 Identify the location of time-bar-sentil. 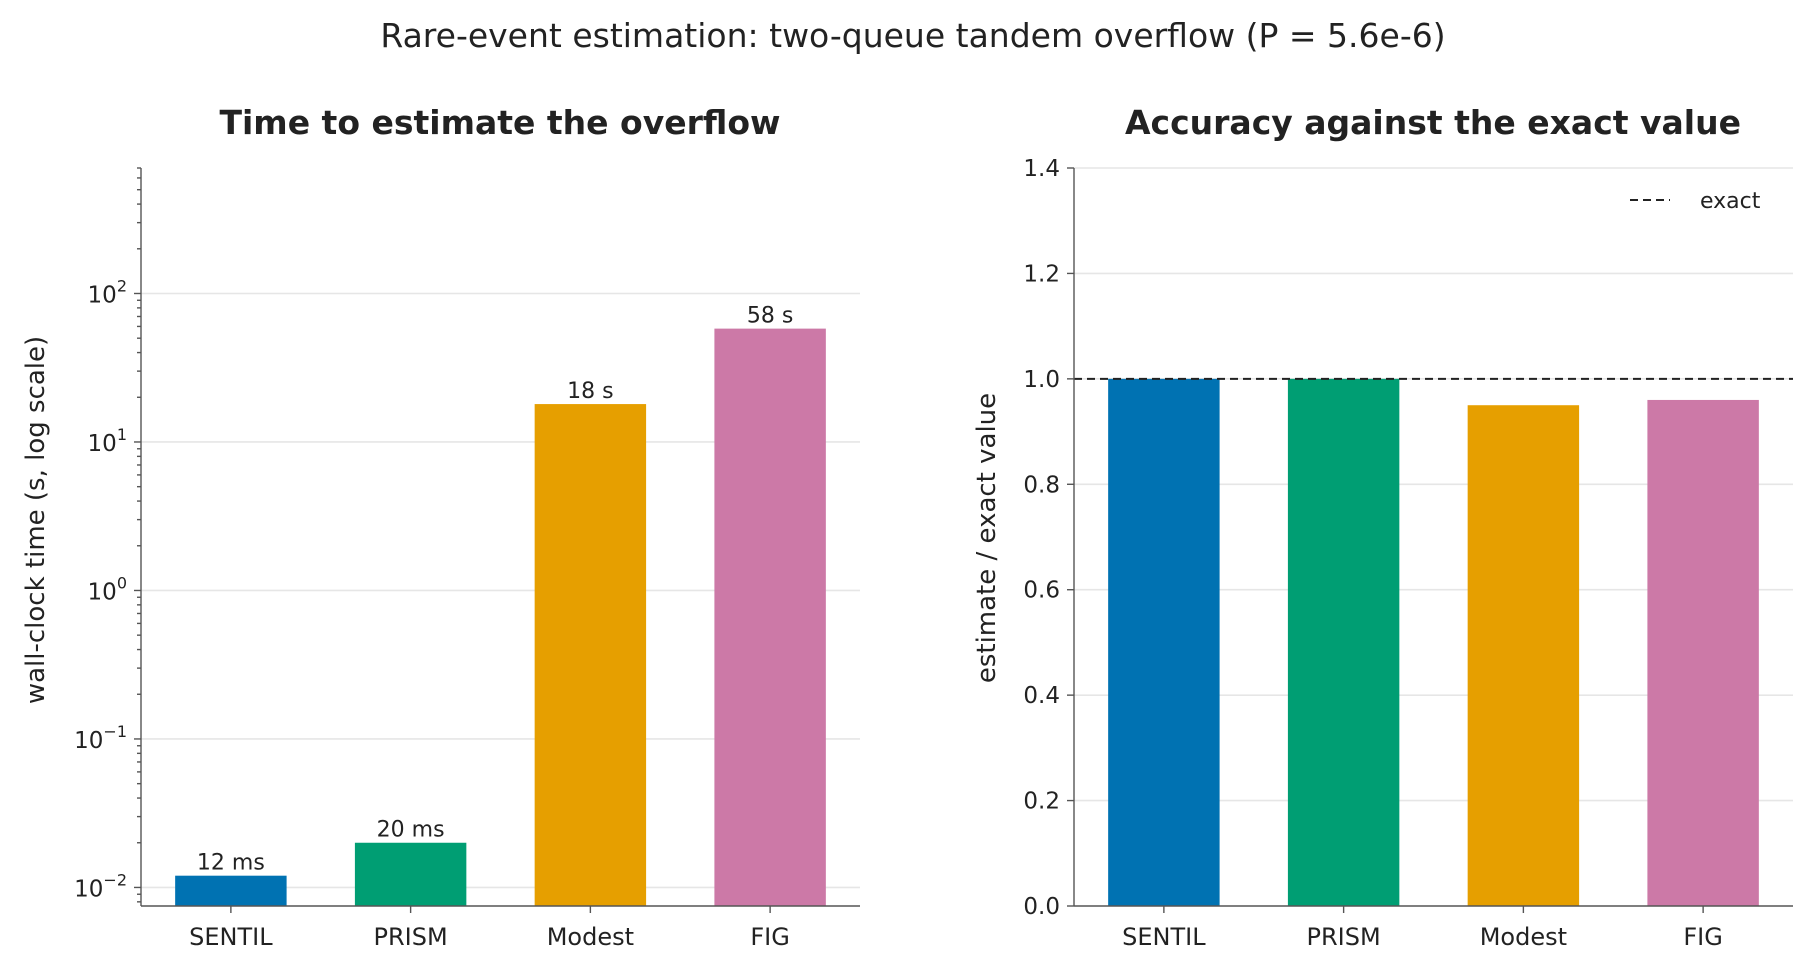
(231, 890).